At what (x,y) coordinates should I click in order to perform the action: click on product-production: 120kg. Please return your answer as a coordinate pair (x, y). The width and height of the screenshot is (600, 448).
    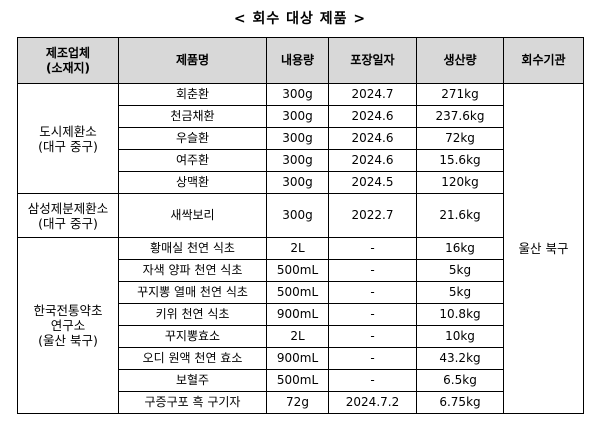
    Looking at the image, I should click on (460, 182).